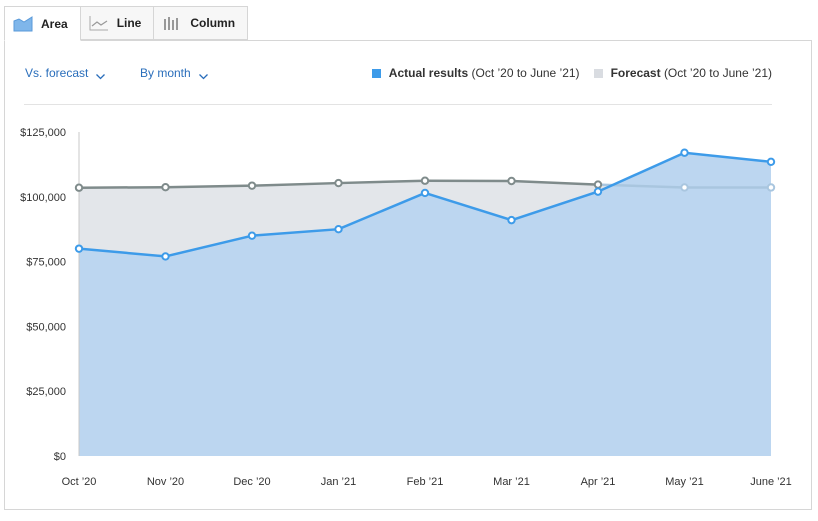 This screenshot has width=818, height=521. I want to click on y-tick-label: $25,000, so click(46, 392).